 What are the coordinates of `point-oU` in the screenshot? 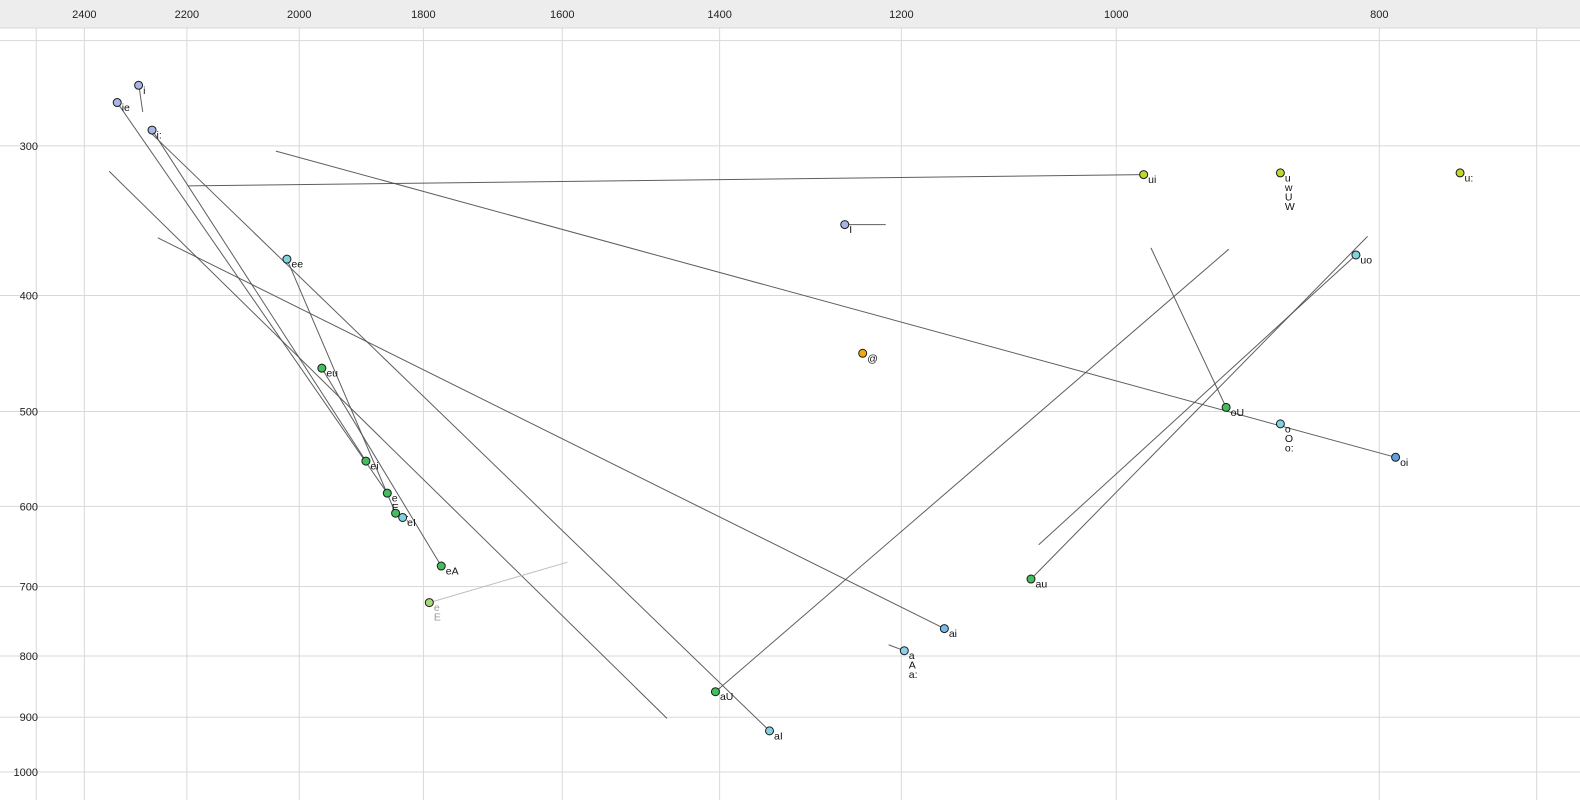 It's located at (1226, 407).